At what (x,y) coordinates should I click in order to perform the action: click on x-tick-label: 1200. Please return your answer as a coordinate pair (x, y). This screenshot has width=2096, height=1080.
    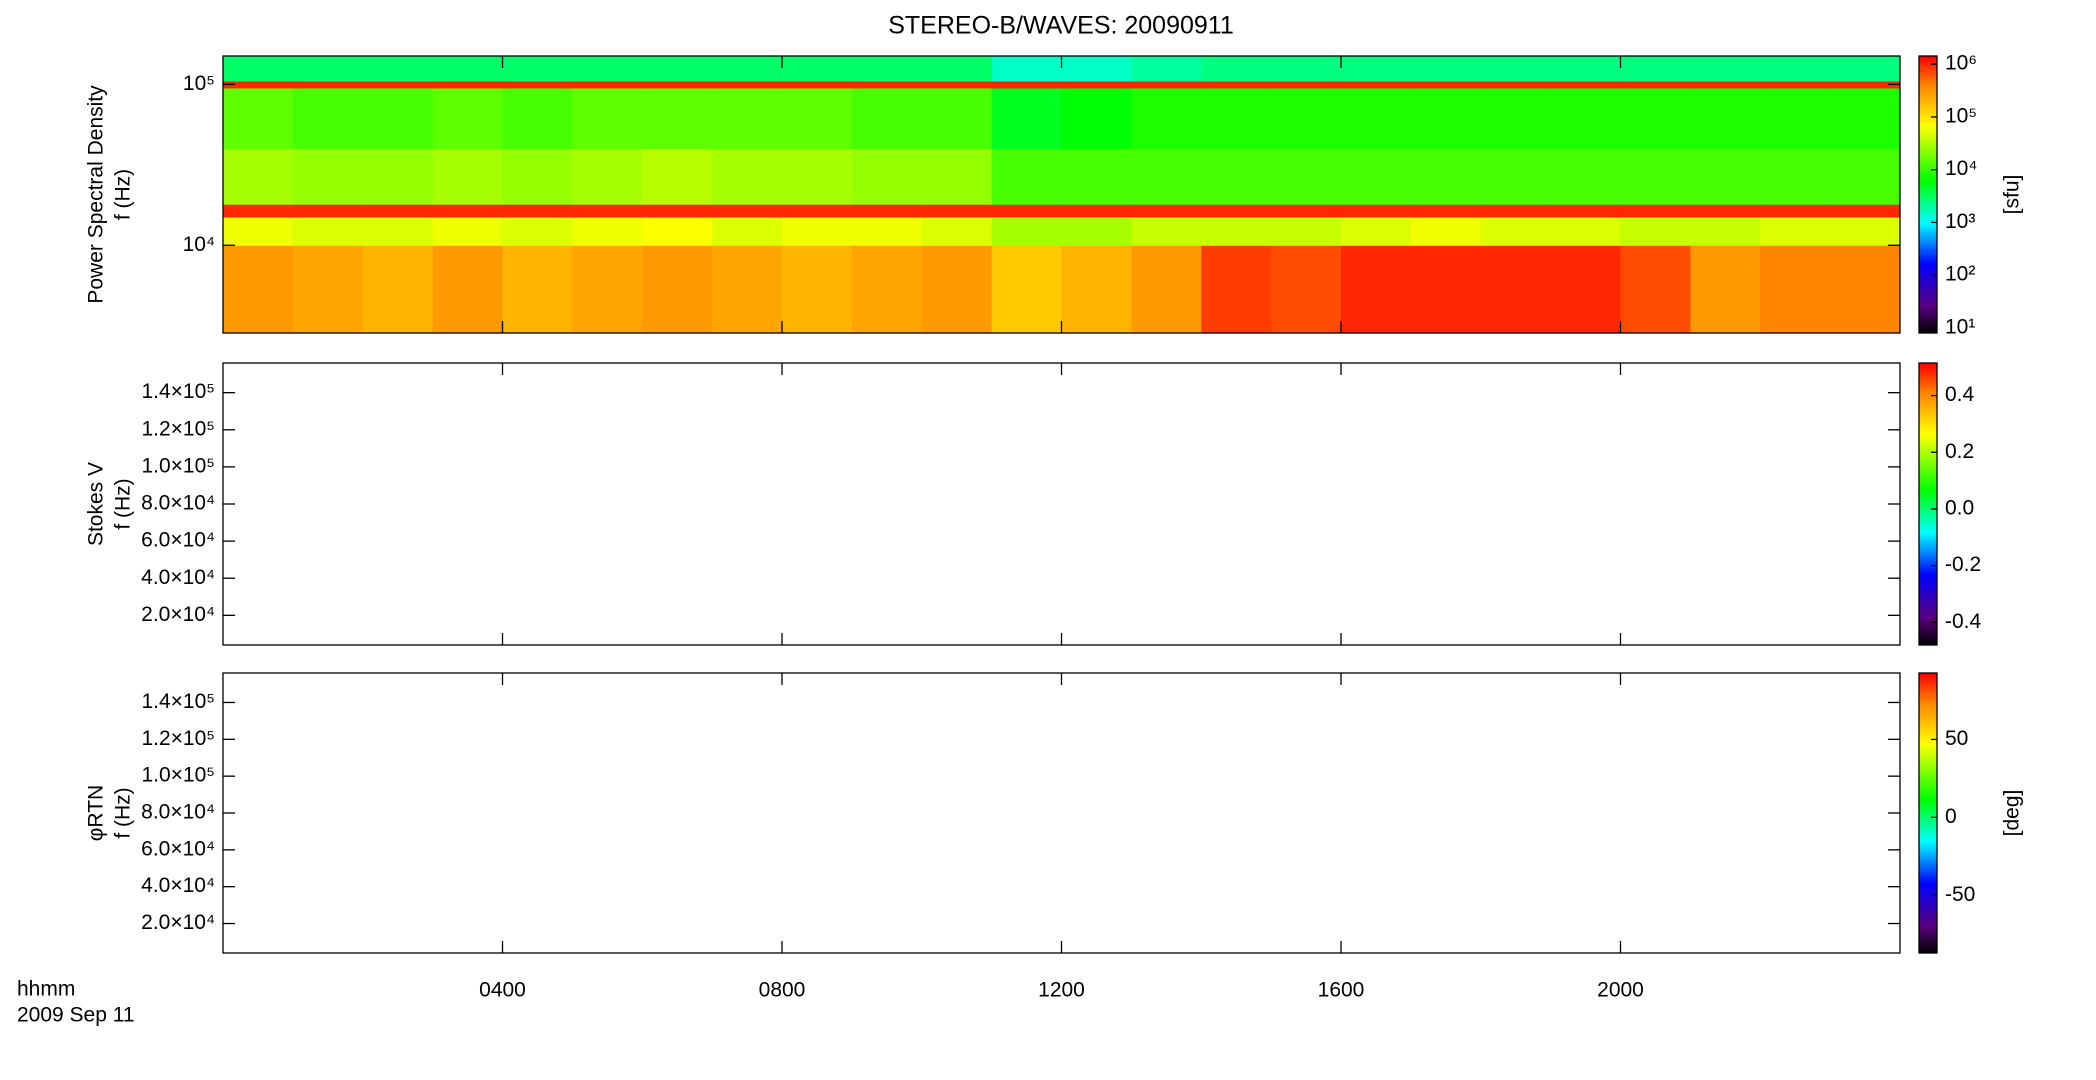
    Looking at the image, I should click on (1061, 990).